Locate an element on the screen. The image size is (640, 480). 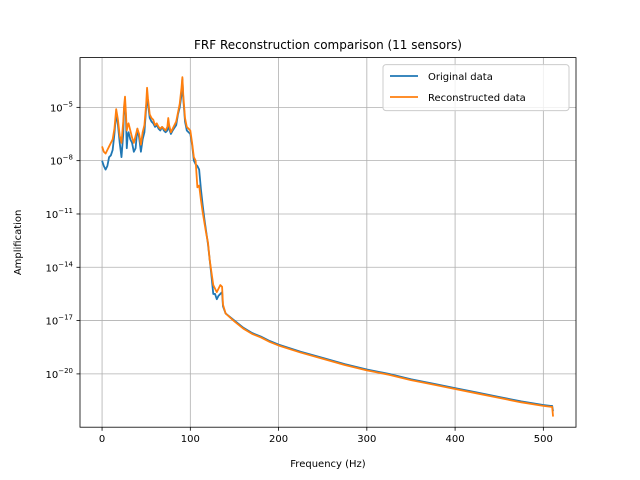
x-tick-label: 300 is located at coordinates (366, 439).